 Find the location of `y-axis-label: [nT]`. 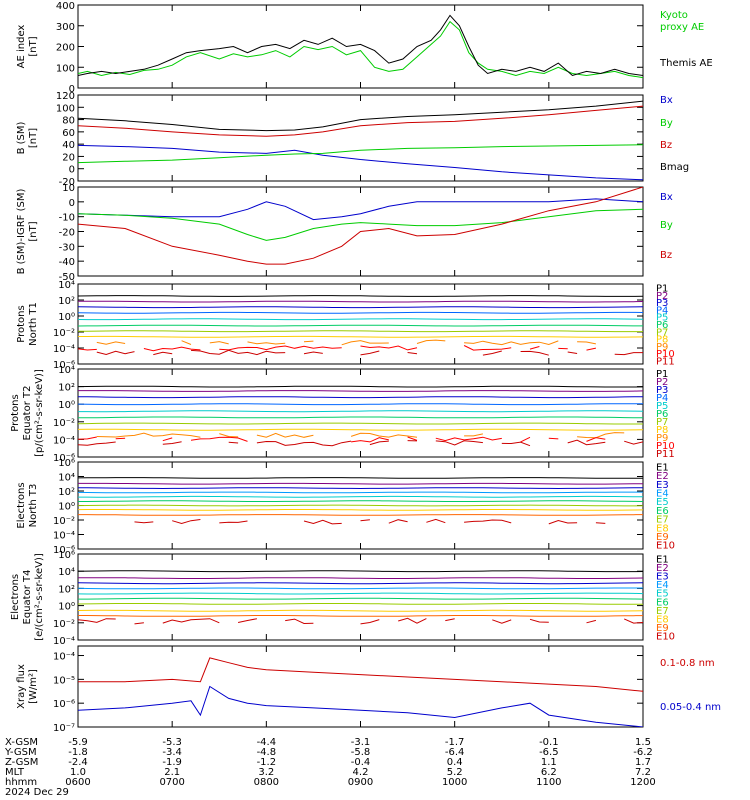

y-axis-label: [nT] is located at coordinates (33, 46).